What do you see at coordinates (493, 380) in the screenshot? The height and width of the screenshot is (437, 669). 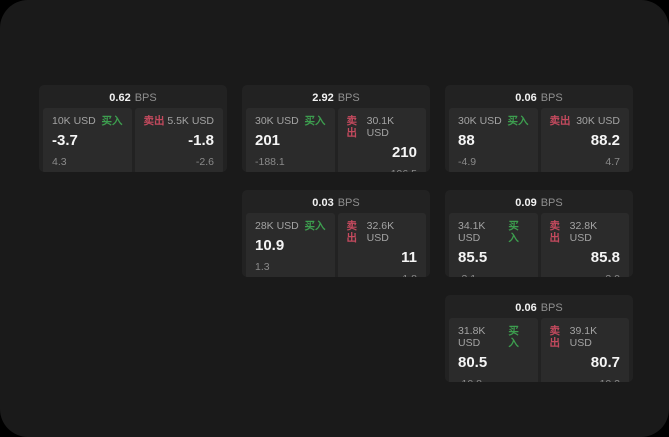 I see `buy-sub-value: -10.8` at bounding box center [493, 380].